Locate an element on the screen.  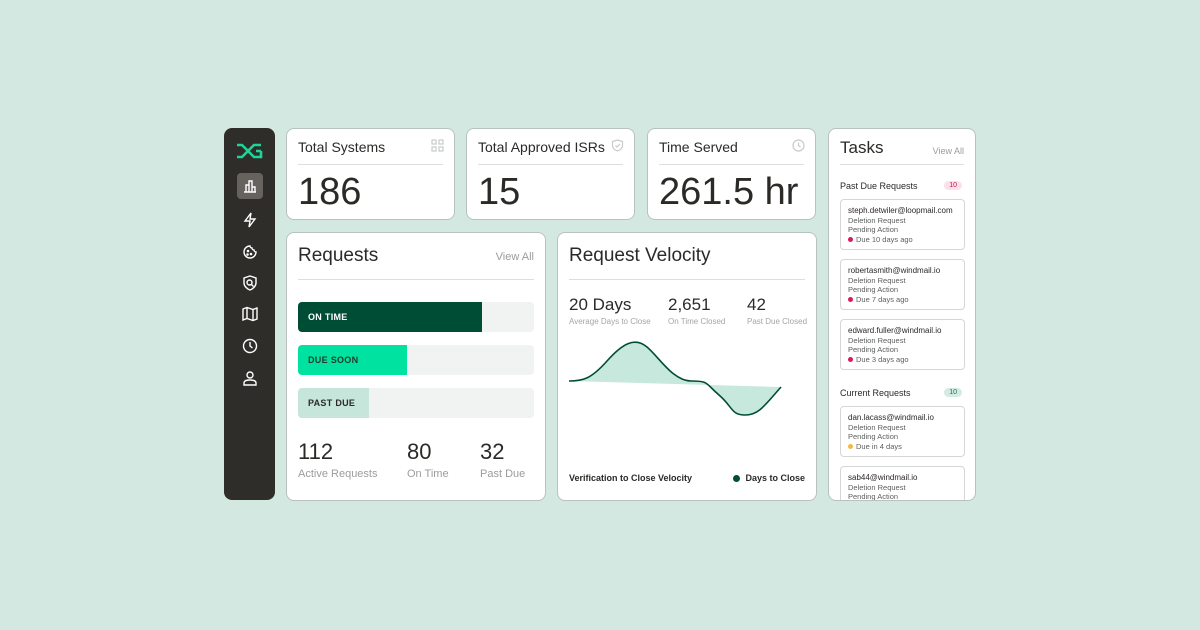
kpi-title: Time Served is located at coordinates (698, 147).